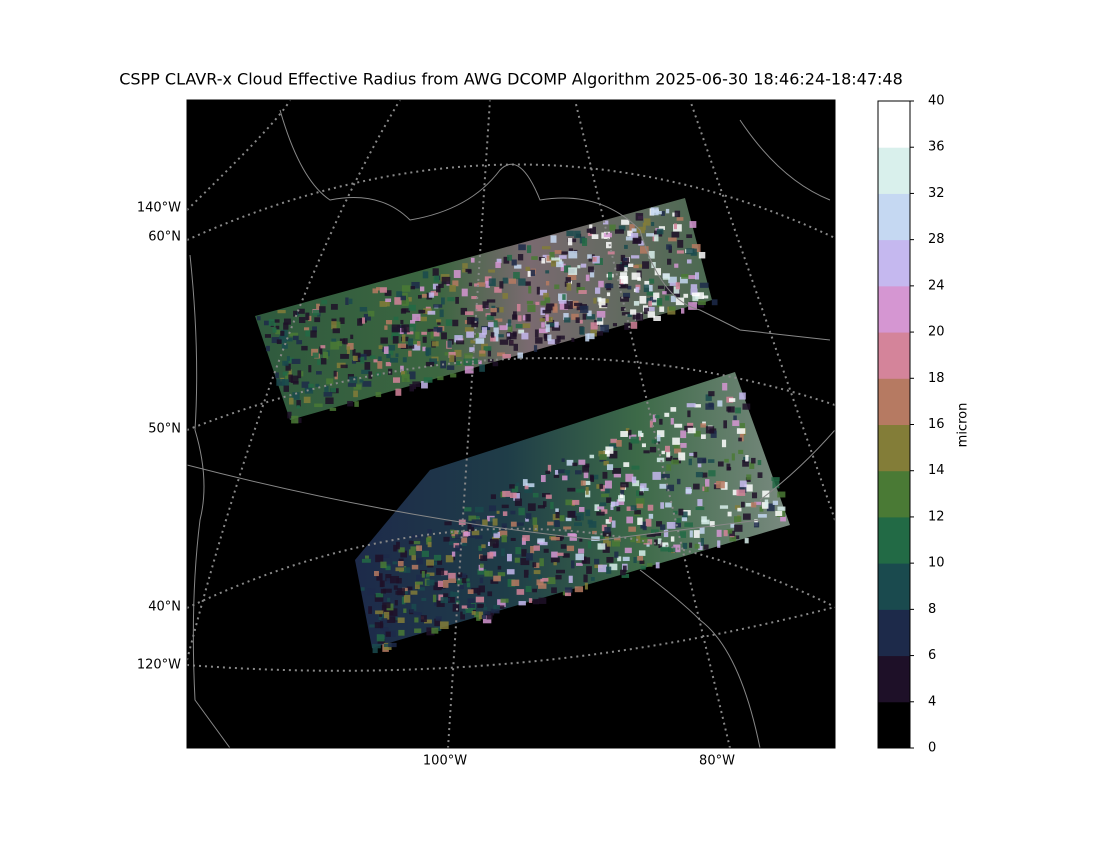  What do you see at coordinates (936, 332) in the screenshot?
I see `colorbar-tick-label: 20` at bounding box center [936, 332].